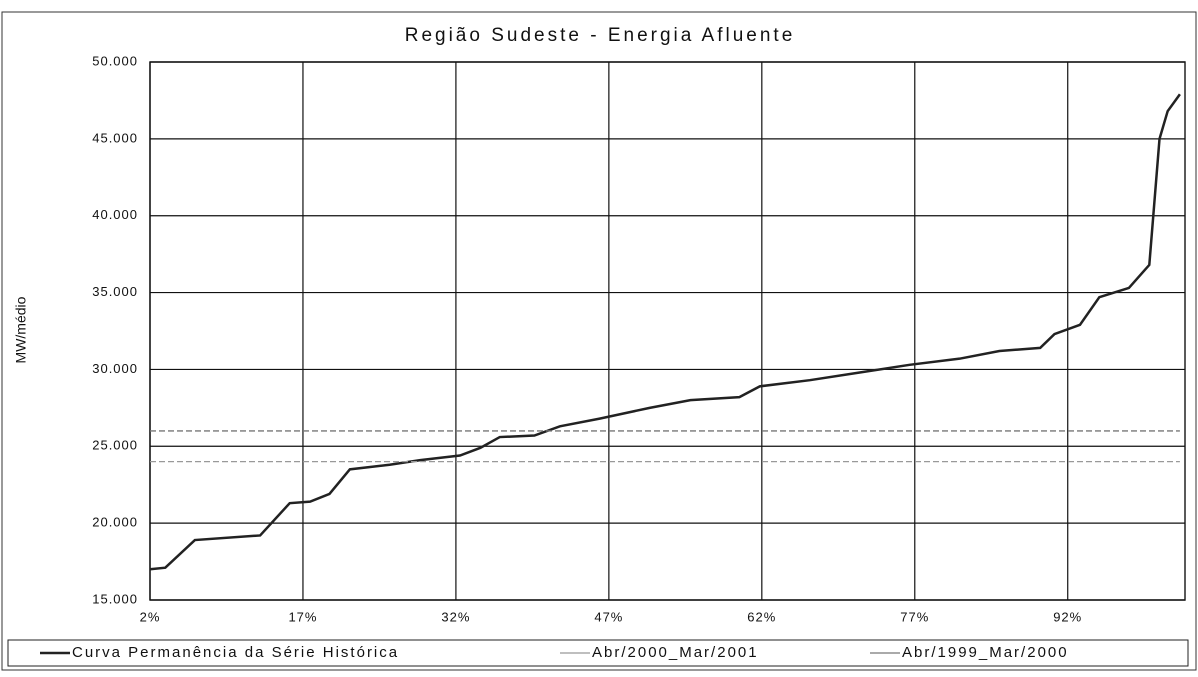  What do you see at coordinates (115, 137) in the screenshot?
I see `y-tick-label: 45.000` at bounding box center [115, 137].